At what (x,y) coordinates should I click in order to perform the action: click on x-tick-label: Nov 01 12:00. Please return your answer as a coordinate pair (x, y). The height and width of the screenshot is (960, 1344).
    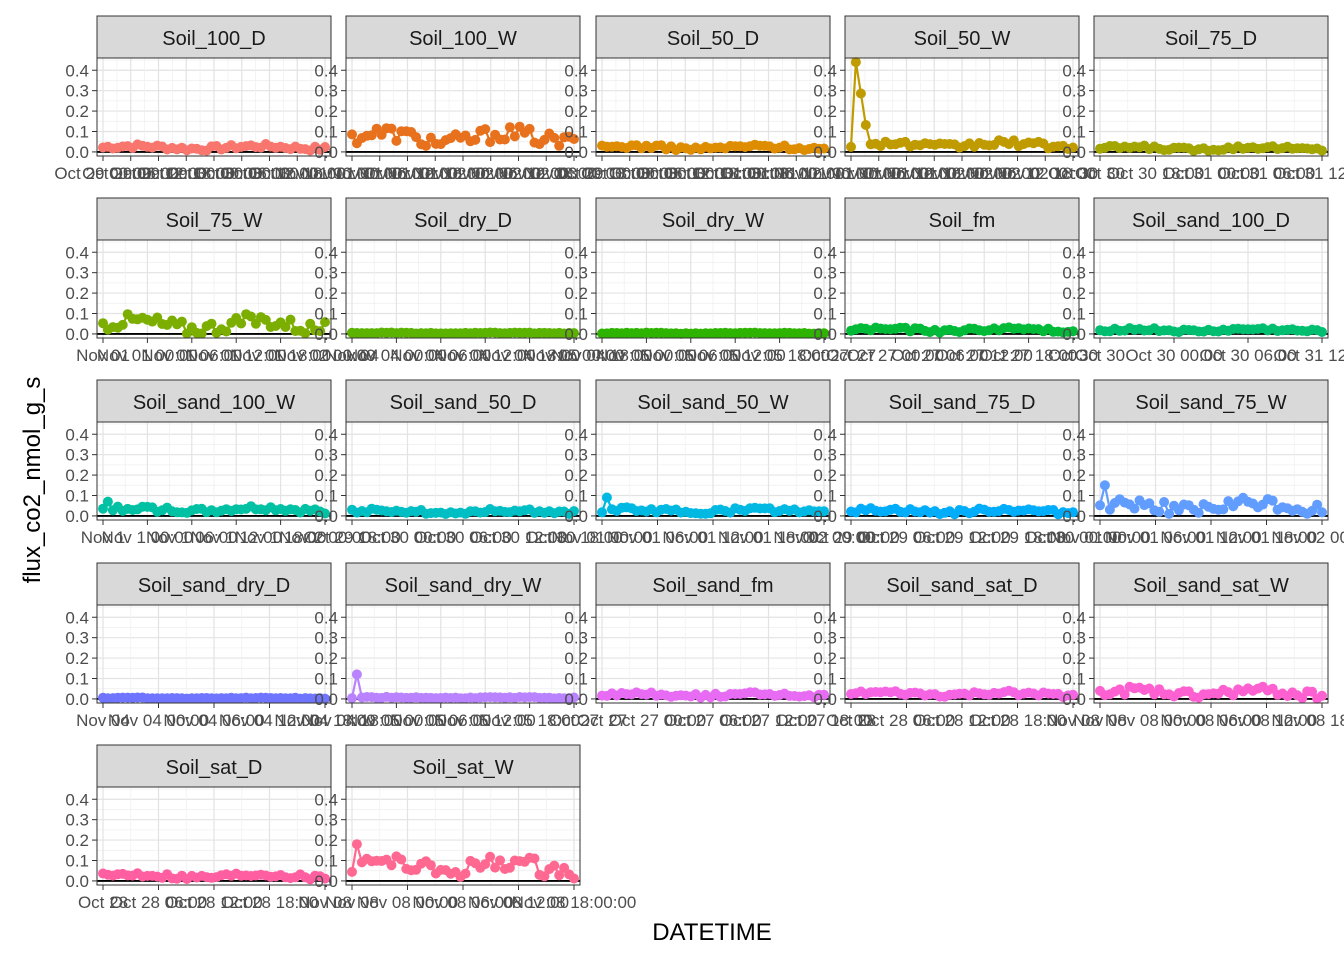
    Looking at the image, I should click on (906, 173).